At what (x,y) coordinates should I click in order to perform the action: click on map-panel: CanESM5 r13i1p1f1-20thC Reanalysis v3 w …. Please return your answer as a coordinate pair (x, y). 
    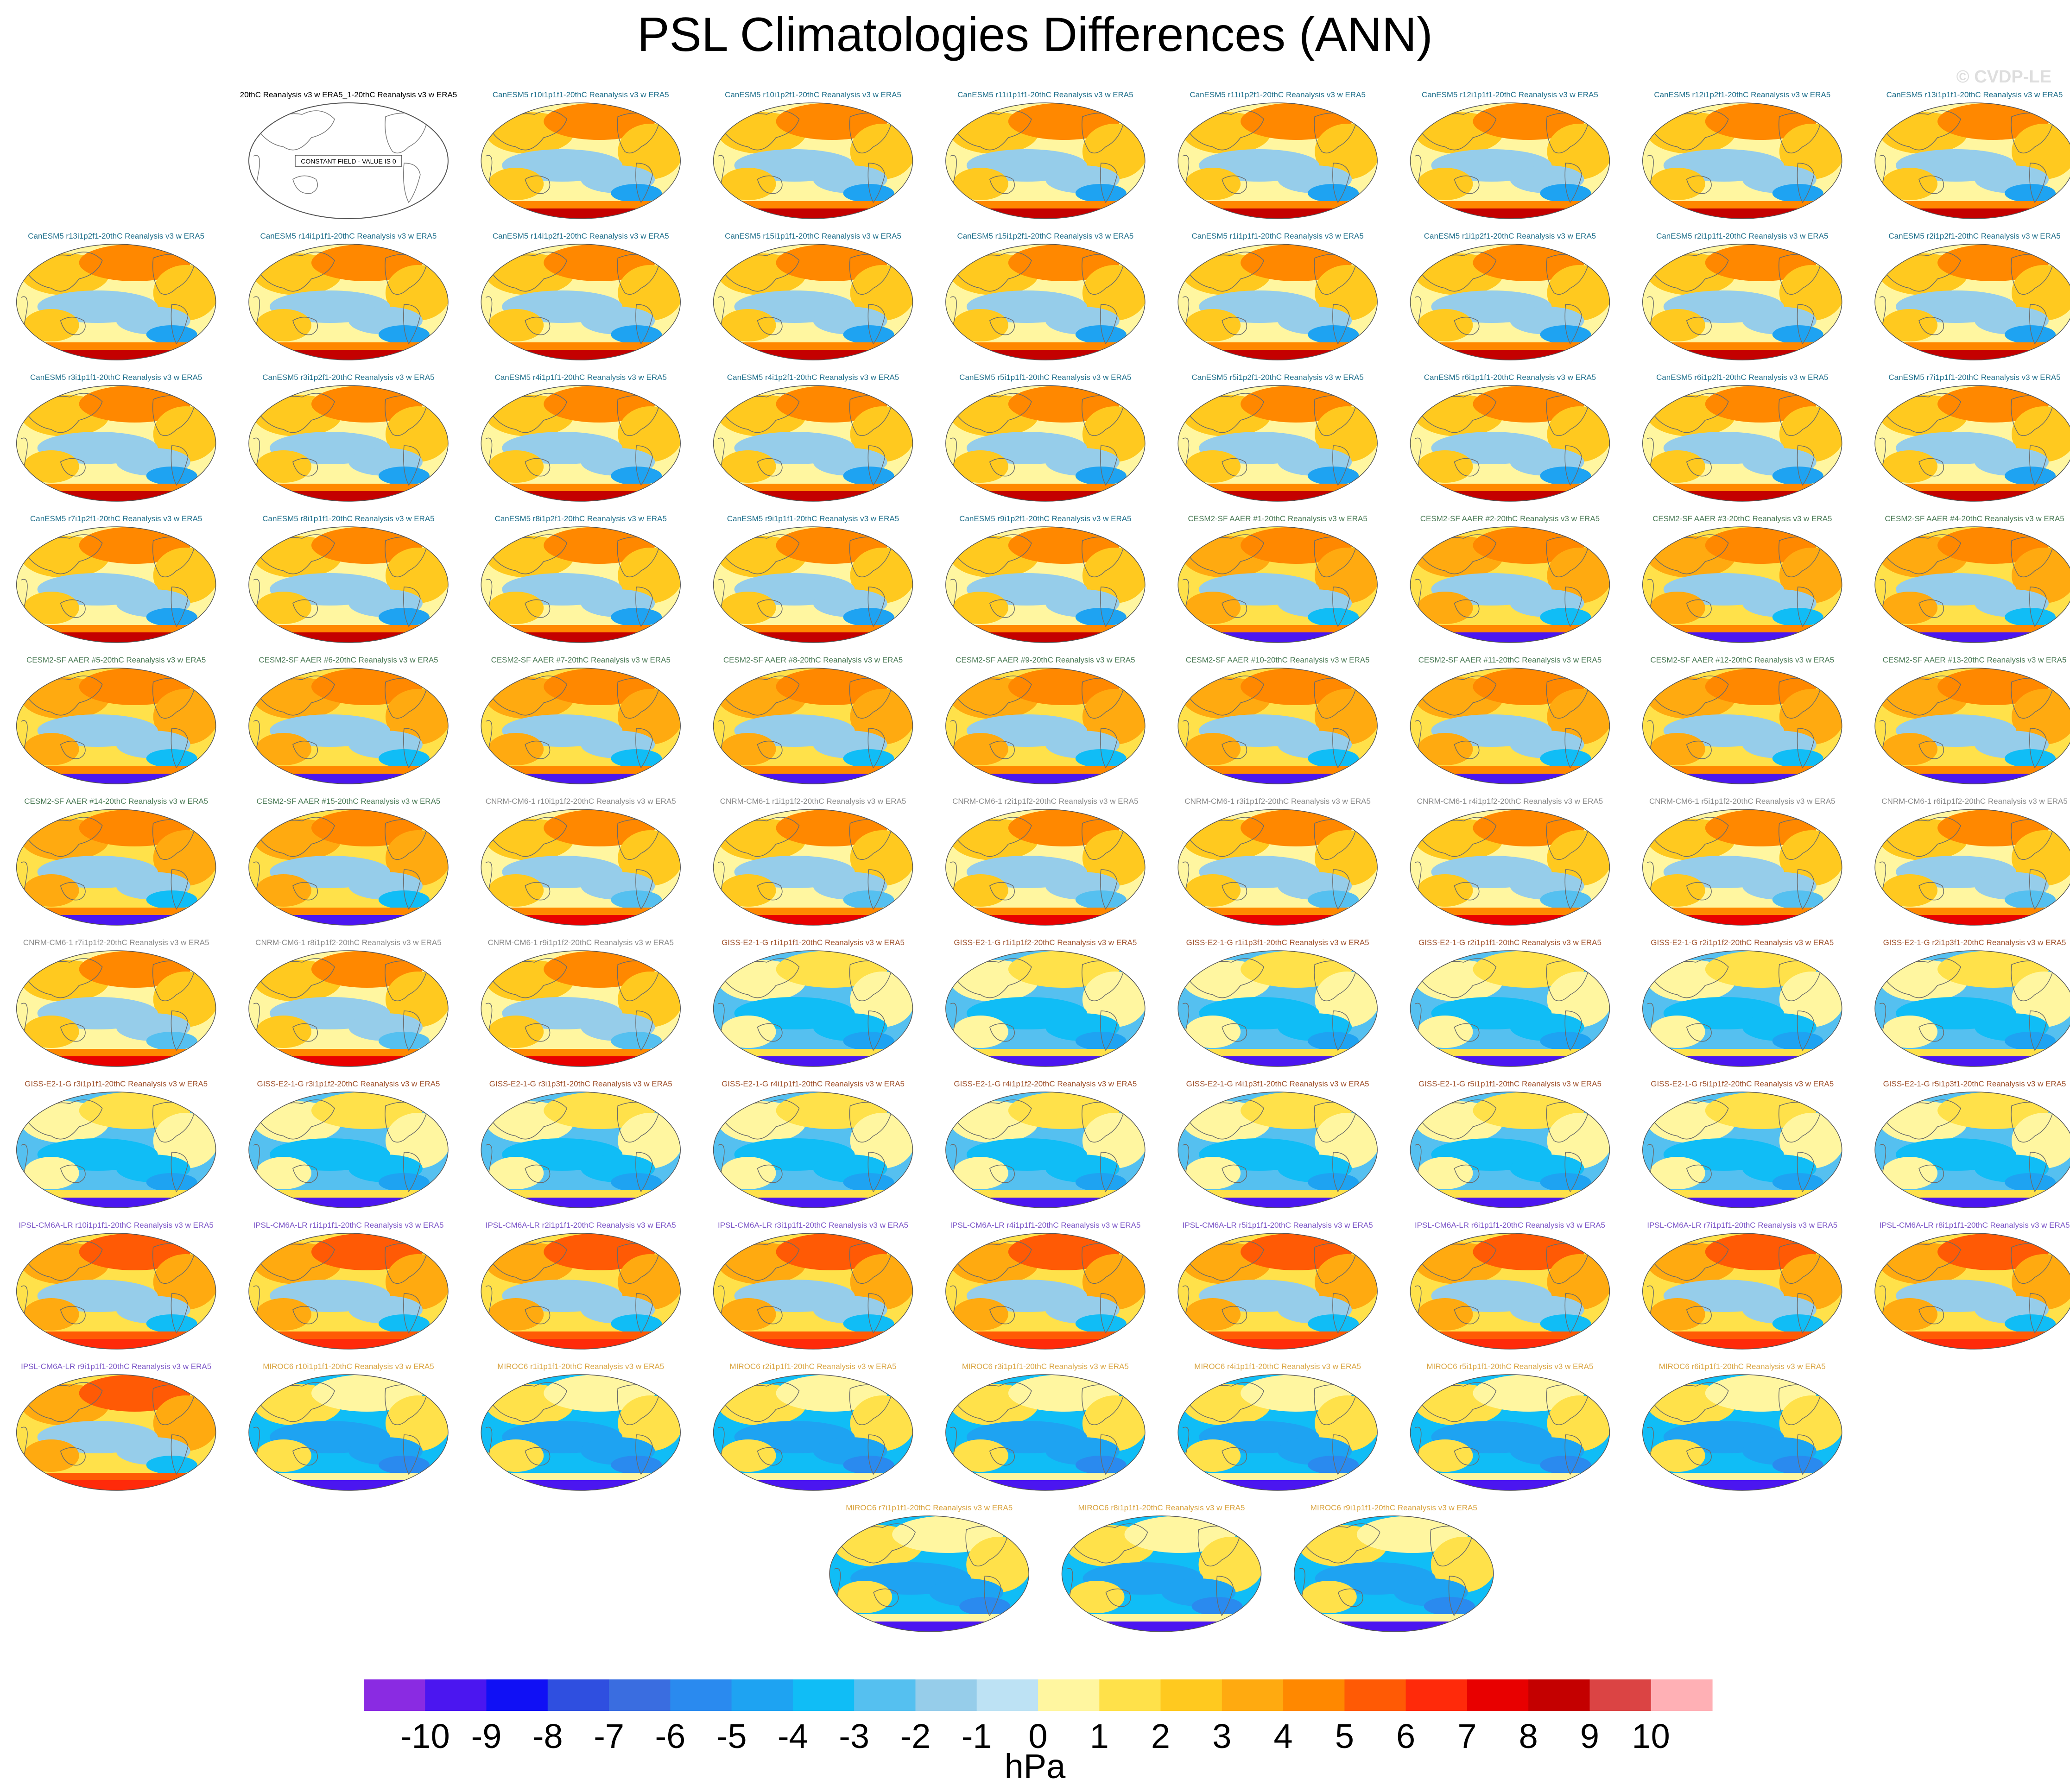
    Looking at the image, I should click on (1972, 154).